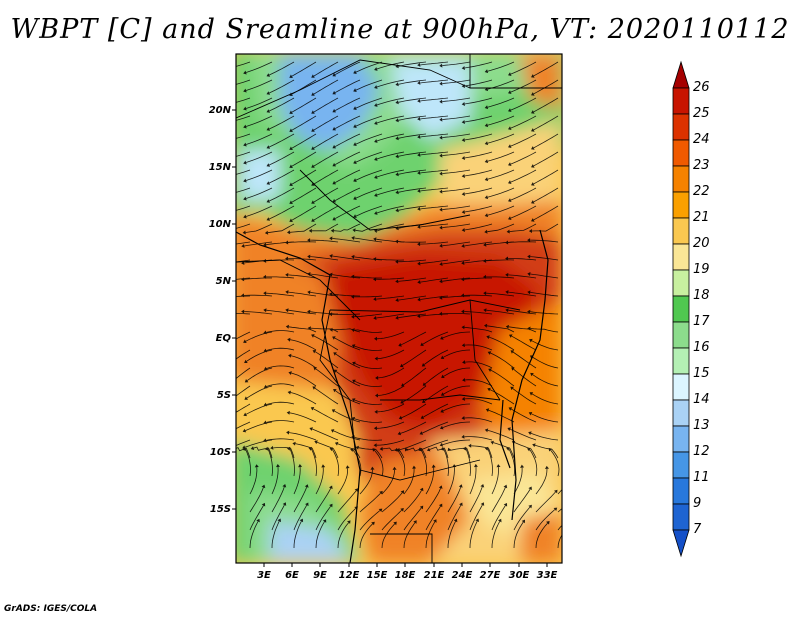 This screenshot has width=800, height=618. Describe the element at coordinates (701, 451) in the screenshot. I see `colorbar-label: 12` at that location.